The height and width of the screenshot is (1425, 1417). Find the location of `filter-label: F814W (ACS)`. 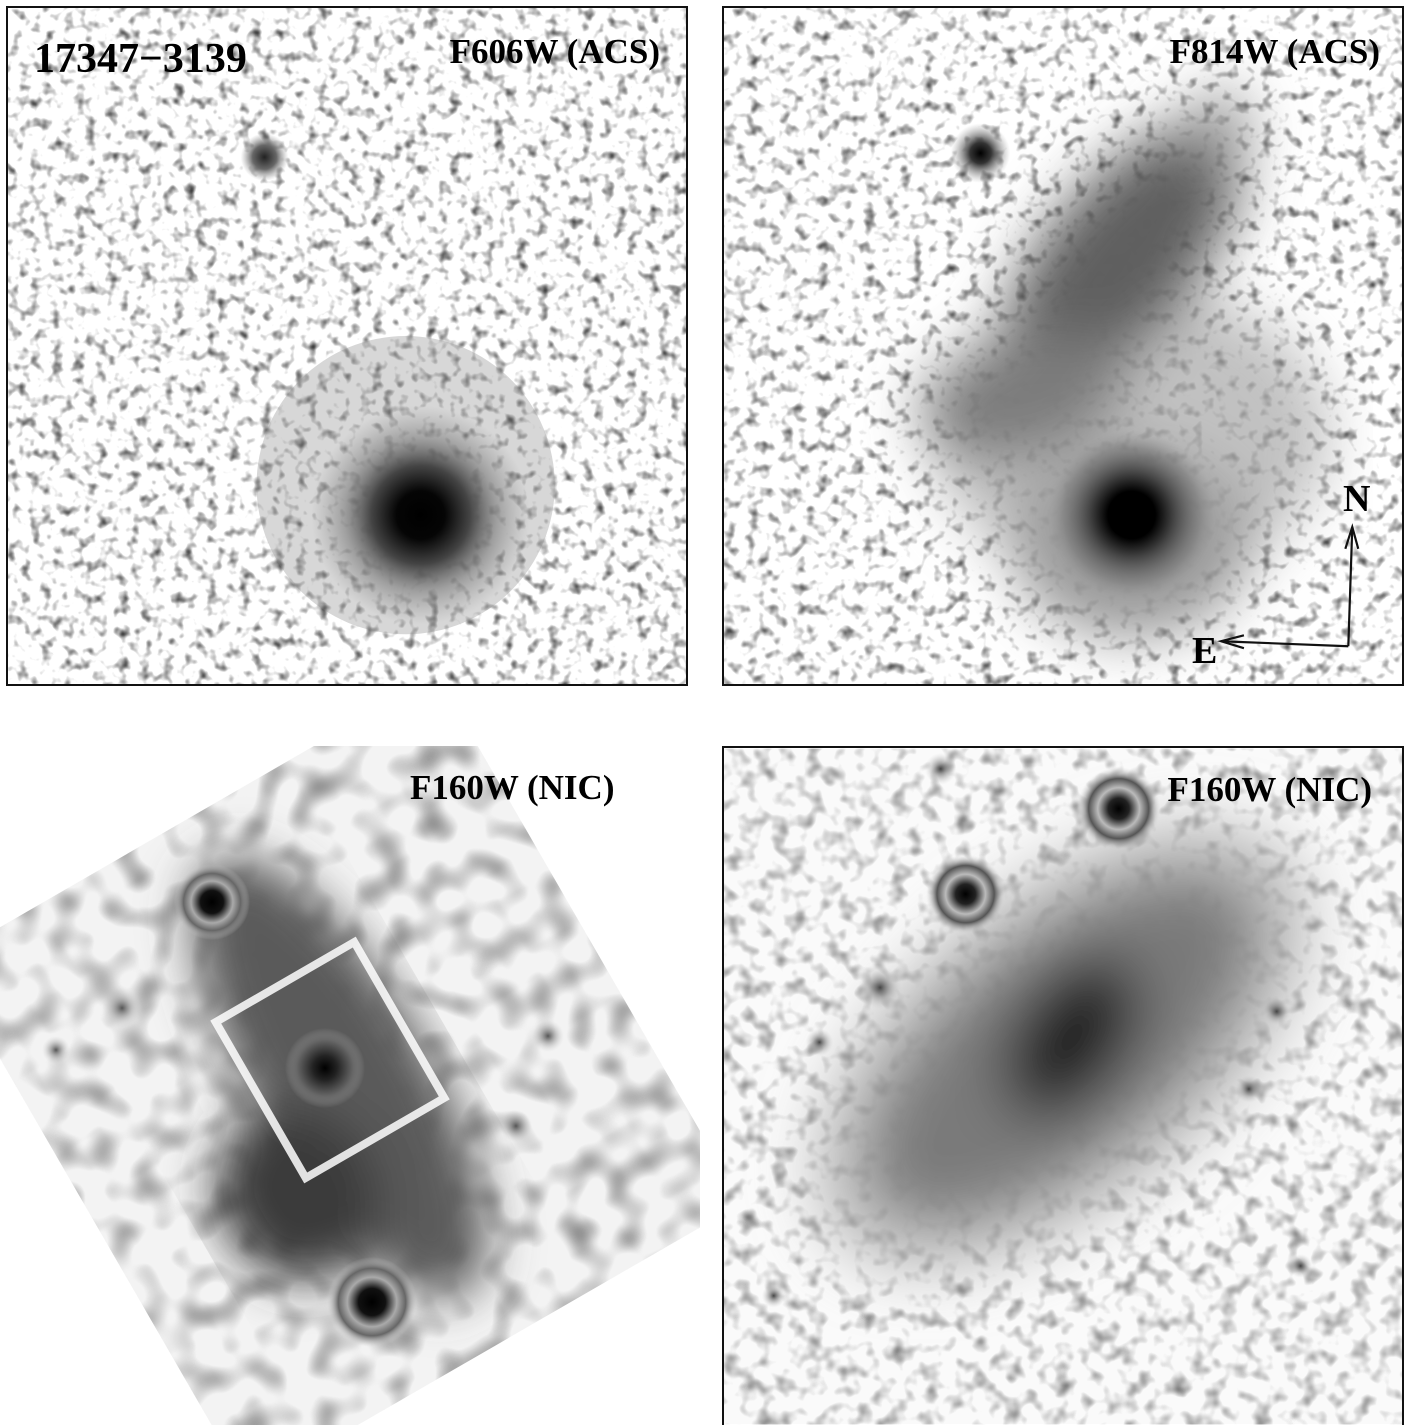

filter-label: F814W (ACS) is located at coordinates (1274, 51).